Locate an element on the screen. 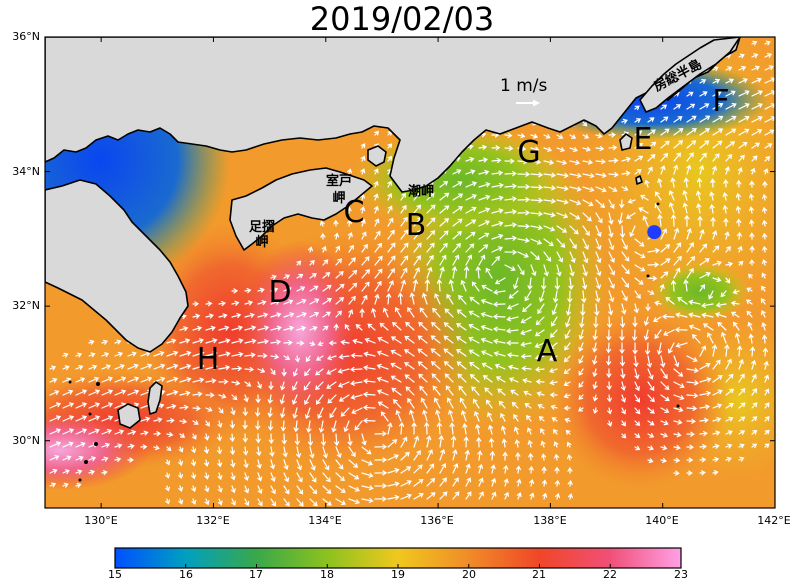  colorbar-tick-15: 15 is located at coordinates (115, 574).